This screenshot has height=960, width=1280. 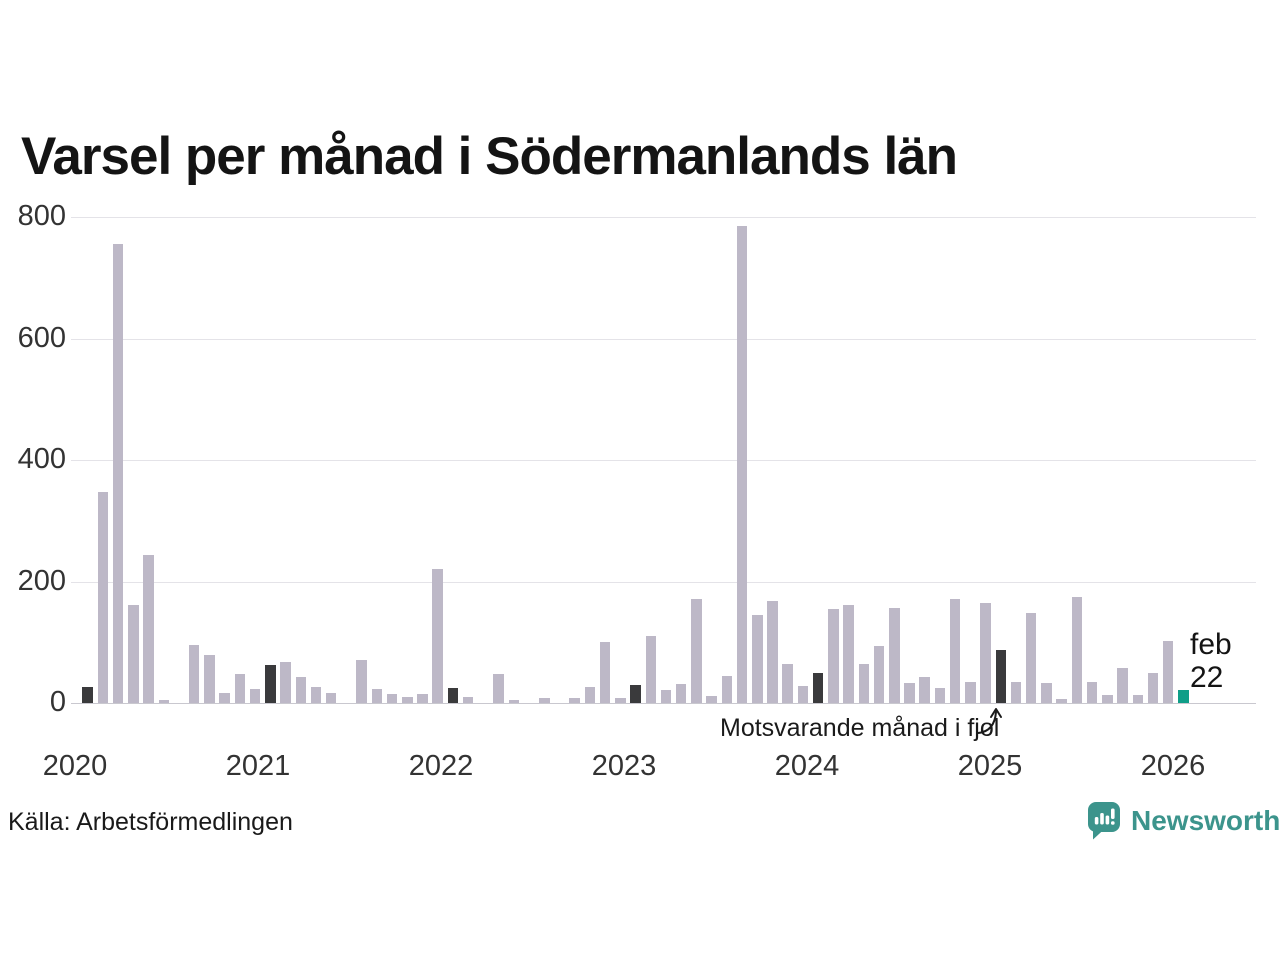 I want to click on current-bar-label: feb 22, so click(x=1211, y=661).